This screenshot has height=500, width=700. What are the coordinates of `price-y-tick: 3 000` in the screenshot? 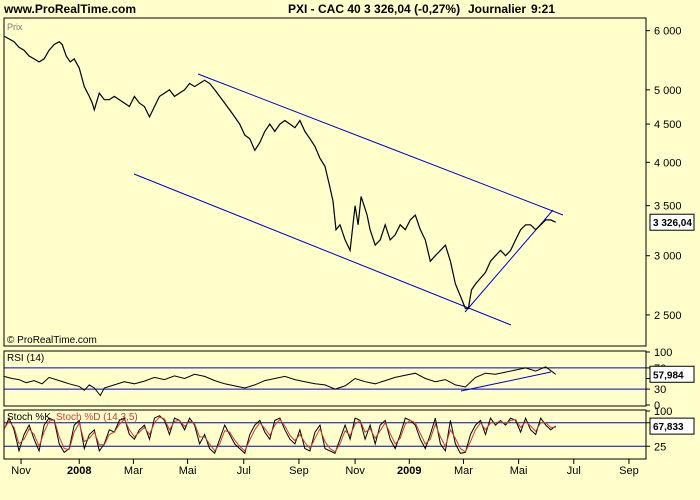 It's located at (668, 257).